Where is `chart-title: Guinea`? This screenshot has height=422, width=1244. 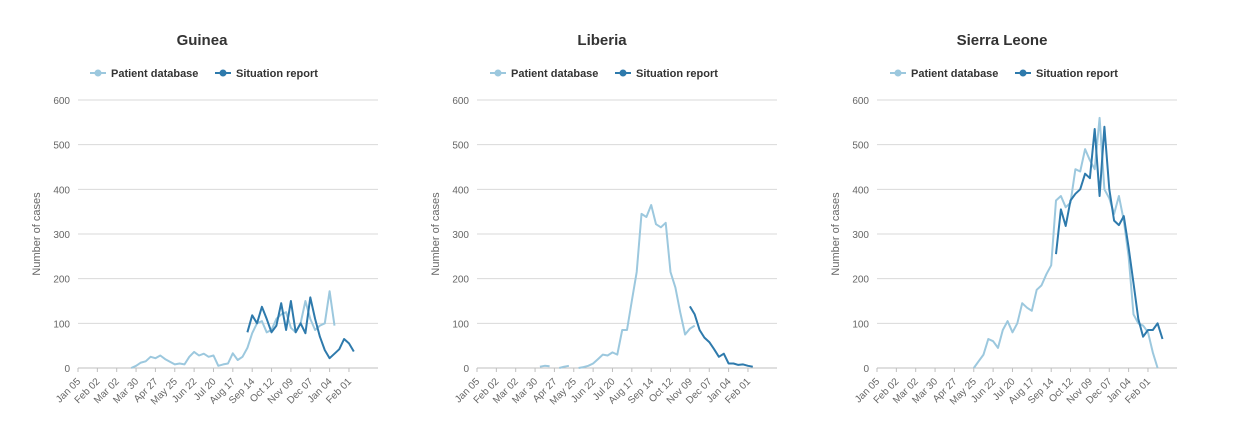
chart-title: Guinea is located at coordinates (203, 40).